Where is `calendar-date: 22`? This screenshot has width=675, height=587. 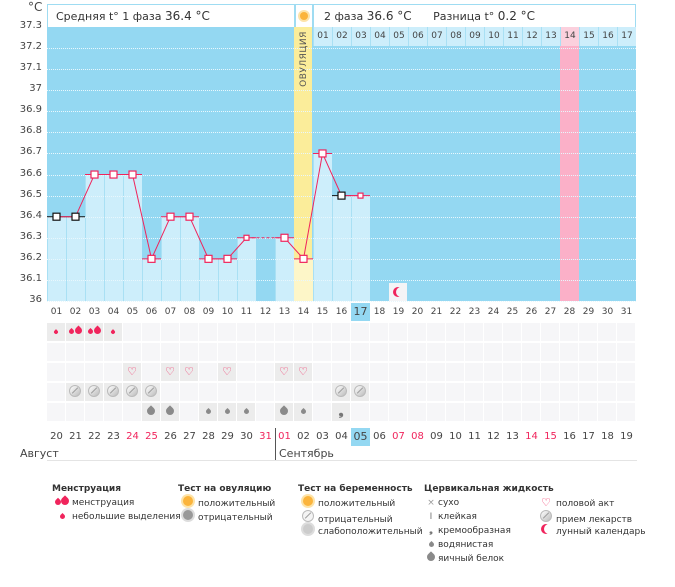
calendar-date: 22 is located at coordinates (94, 436).